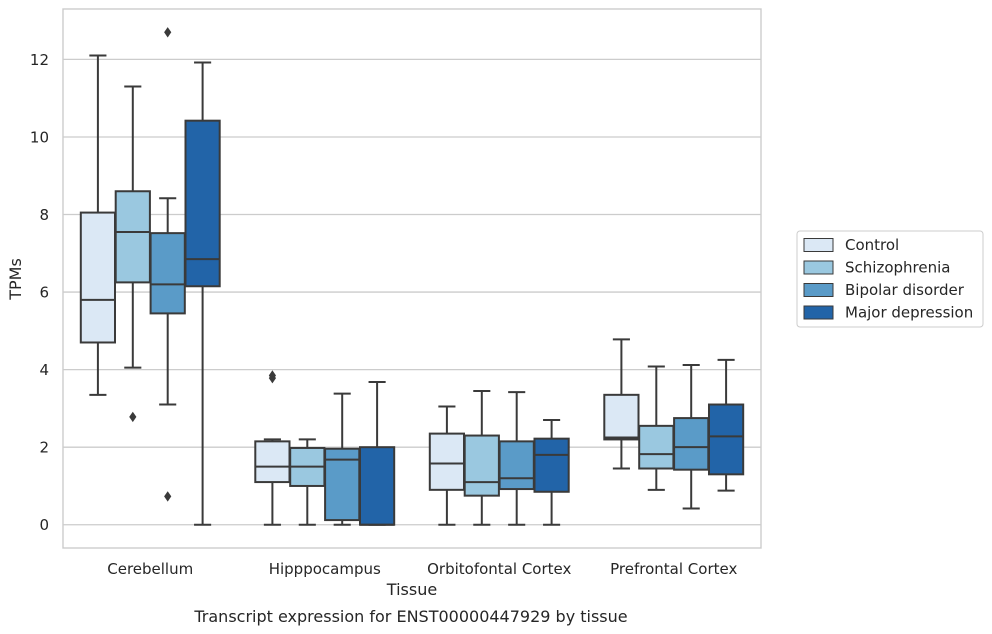 This screenshot has width=992, height=634. What do you see at coordinates (411, 589) in the screenshot?
I see `x-axis-title: Tissue` at bounding box center [411, 589].